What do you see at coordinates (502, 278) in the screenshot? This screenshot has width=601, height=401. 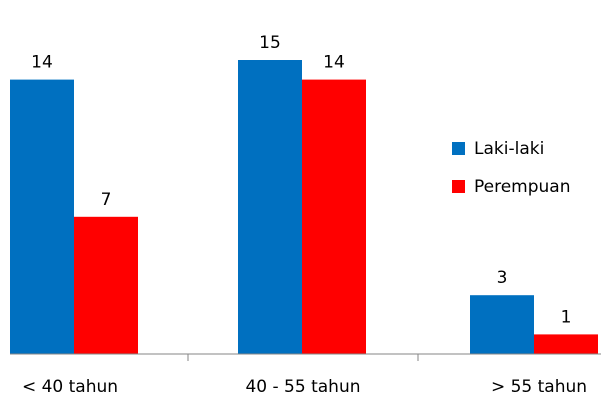 I see `value-label: 3` at bounding box center [502, 278].